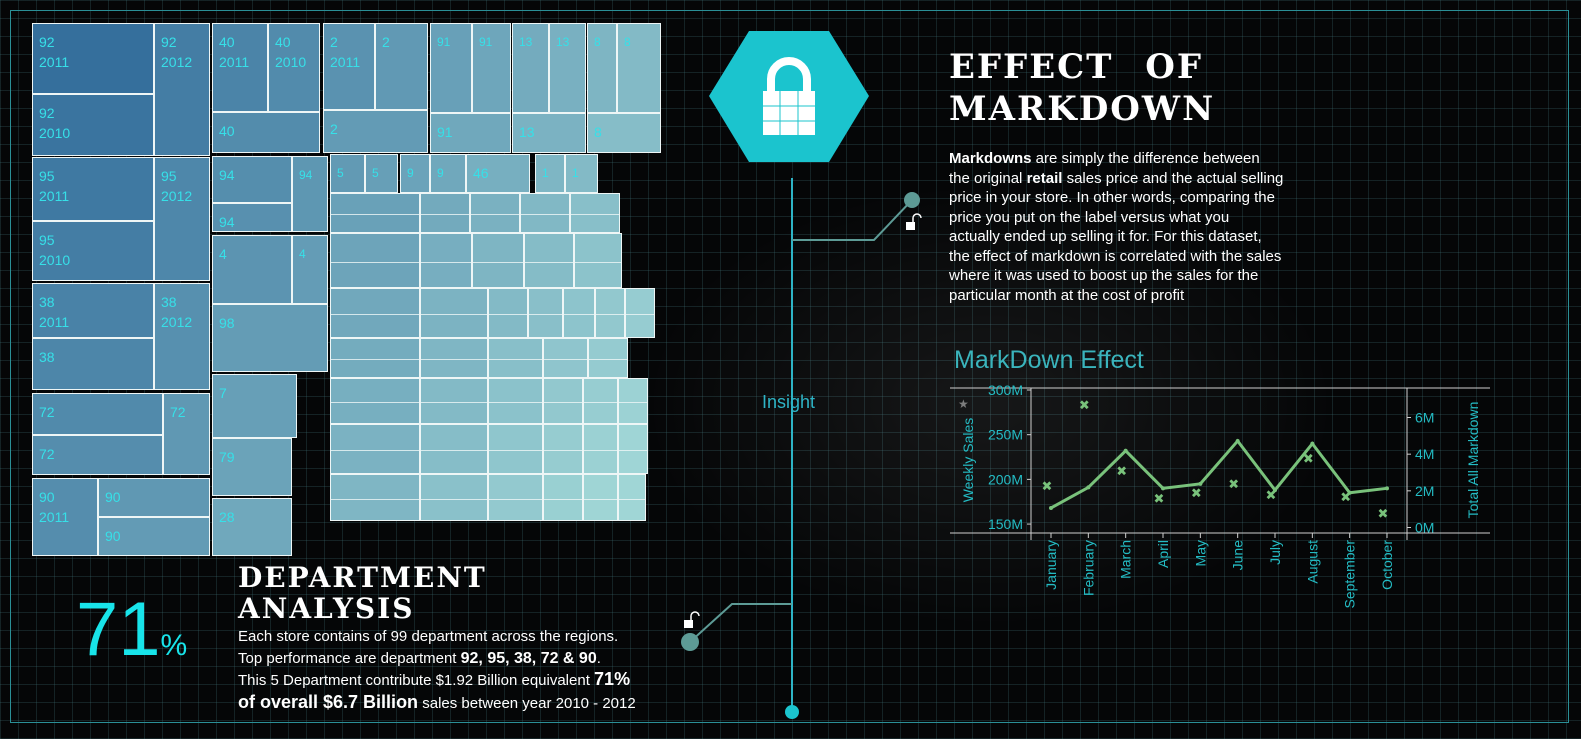 The height and width of the screenshot is (739, 1581). What do you see at coordinates (349, 66) in the screenshot?
I see `treemap-tile: 2 2011` at bounding box center [349, 66].